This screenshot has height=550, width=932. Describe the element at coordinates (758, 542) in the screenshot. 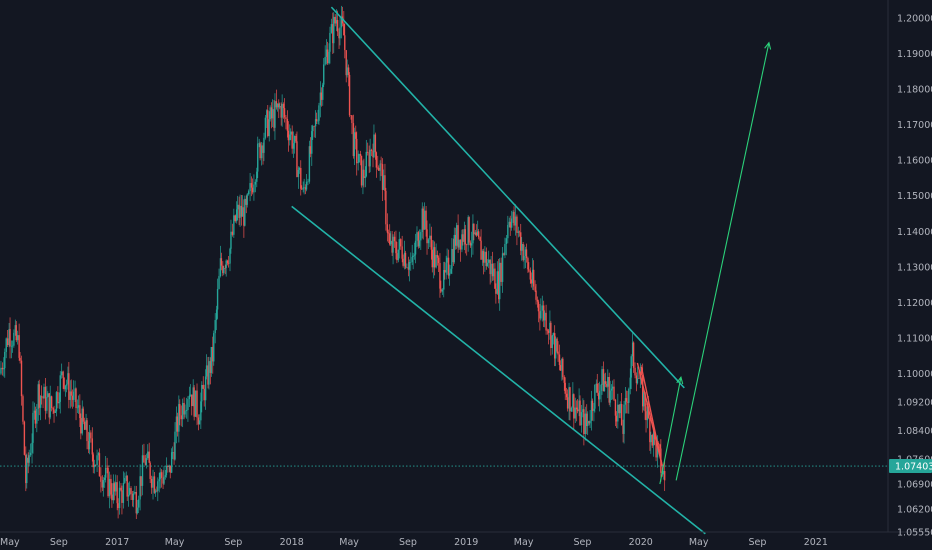

I see `x-tick-label: Sep` at that location.